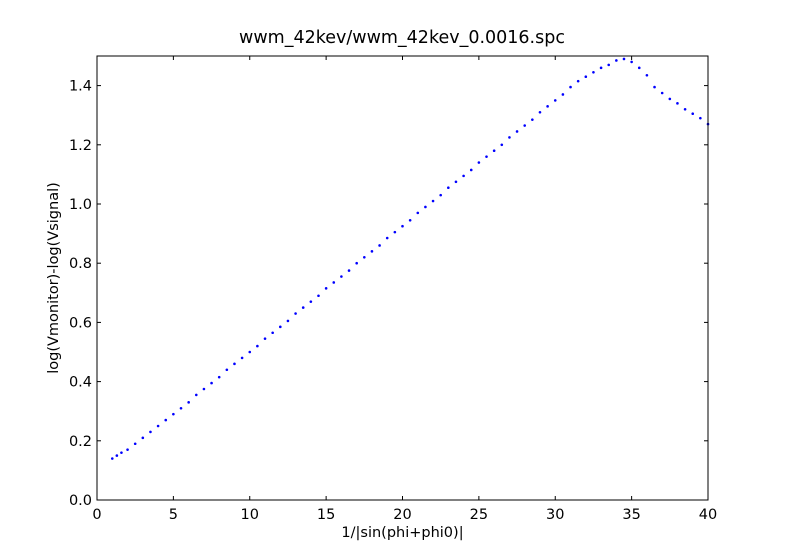 The width and height of the screenshot is (785, 555). What do you see at coordinates (402, 38) in the screenshot?
I see `chart-title: wwm_42kev/wwm_42kev_0.0016.spc` at bounding box center [402, 38].